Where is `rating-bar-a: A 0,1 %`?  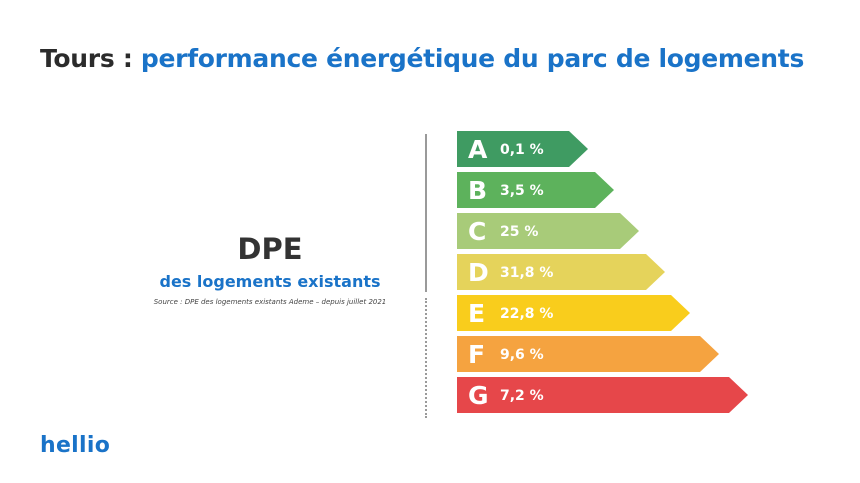 rating-bar-a: A 0,1 % is located at coordinates (522, 149).